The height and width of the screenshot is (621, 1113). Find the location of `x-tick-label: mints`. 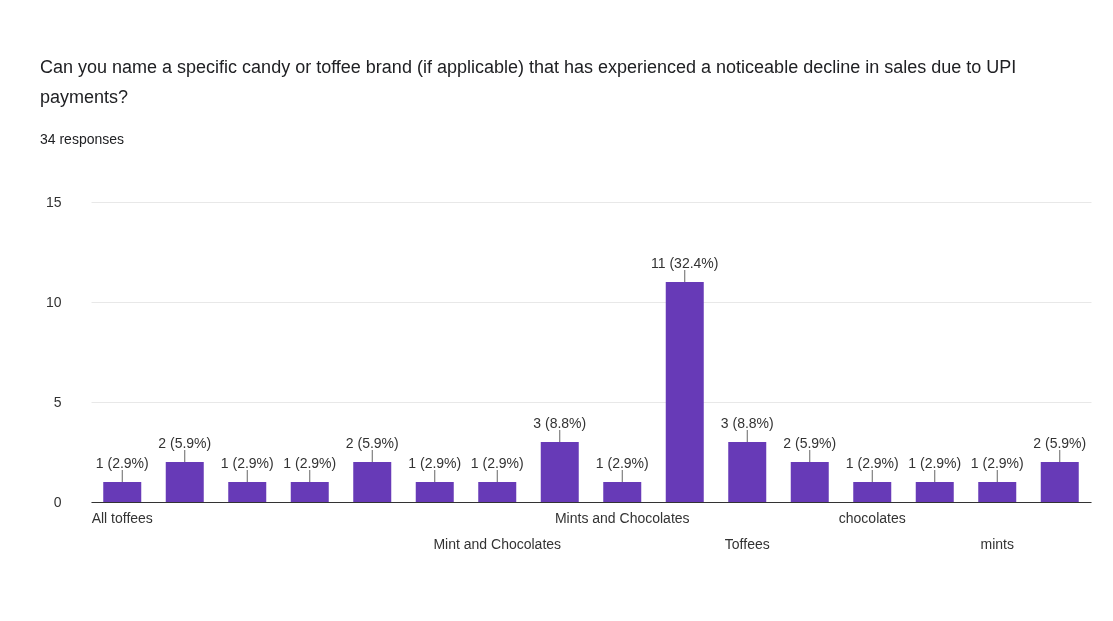

x-tick-label: mints is located at coordinates (997, 544).